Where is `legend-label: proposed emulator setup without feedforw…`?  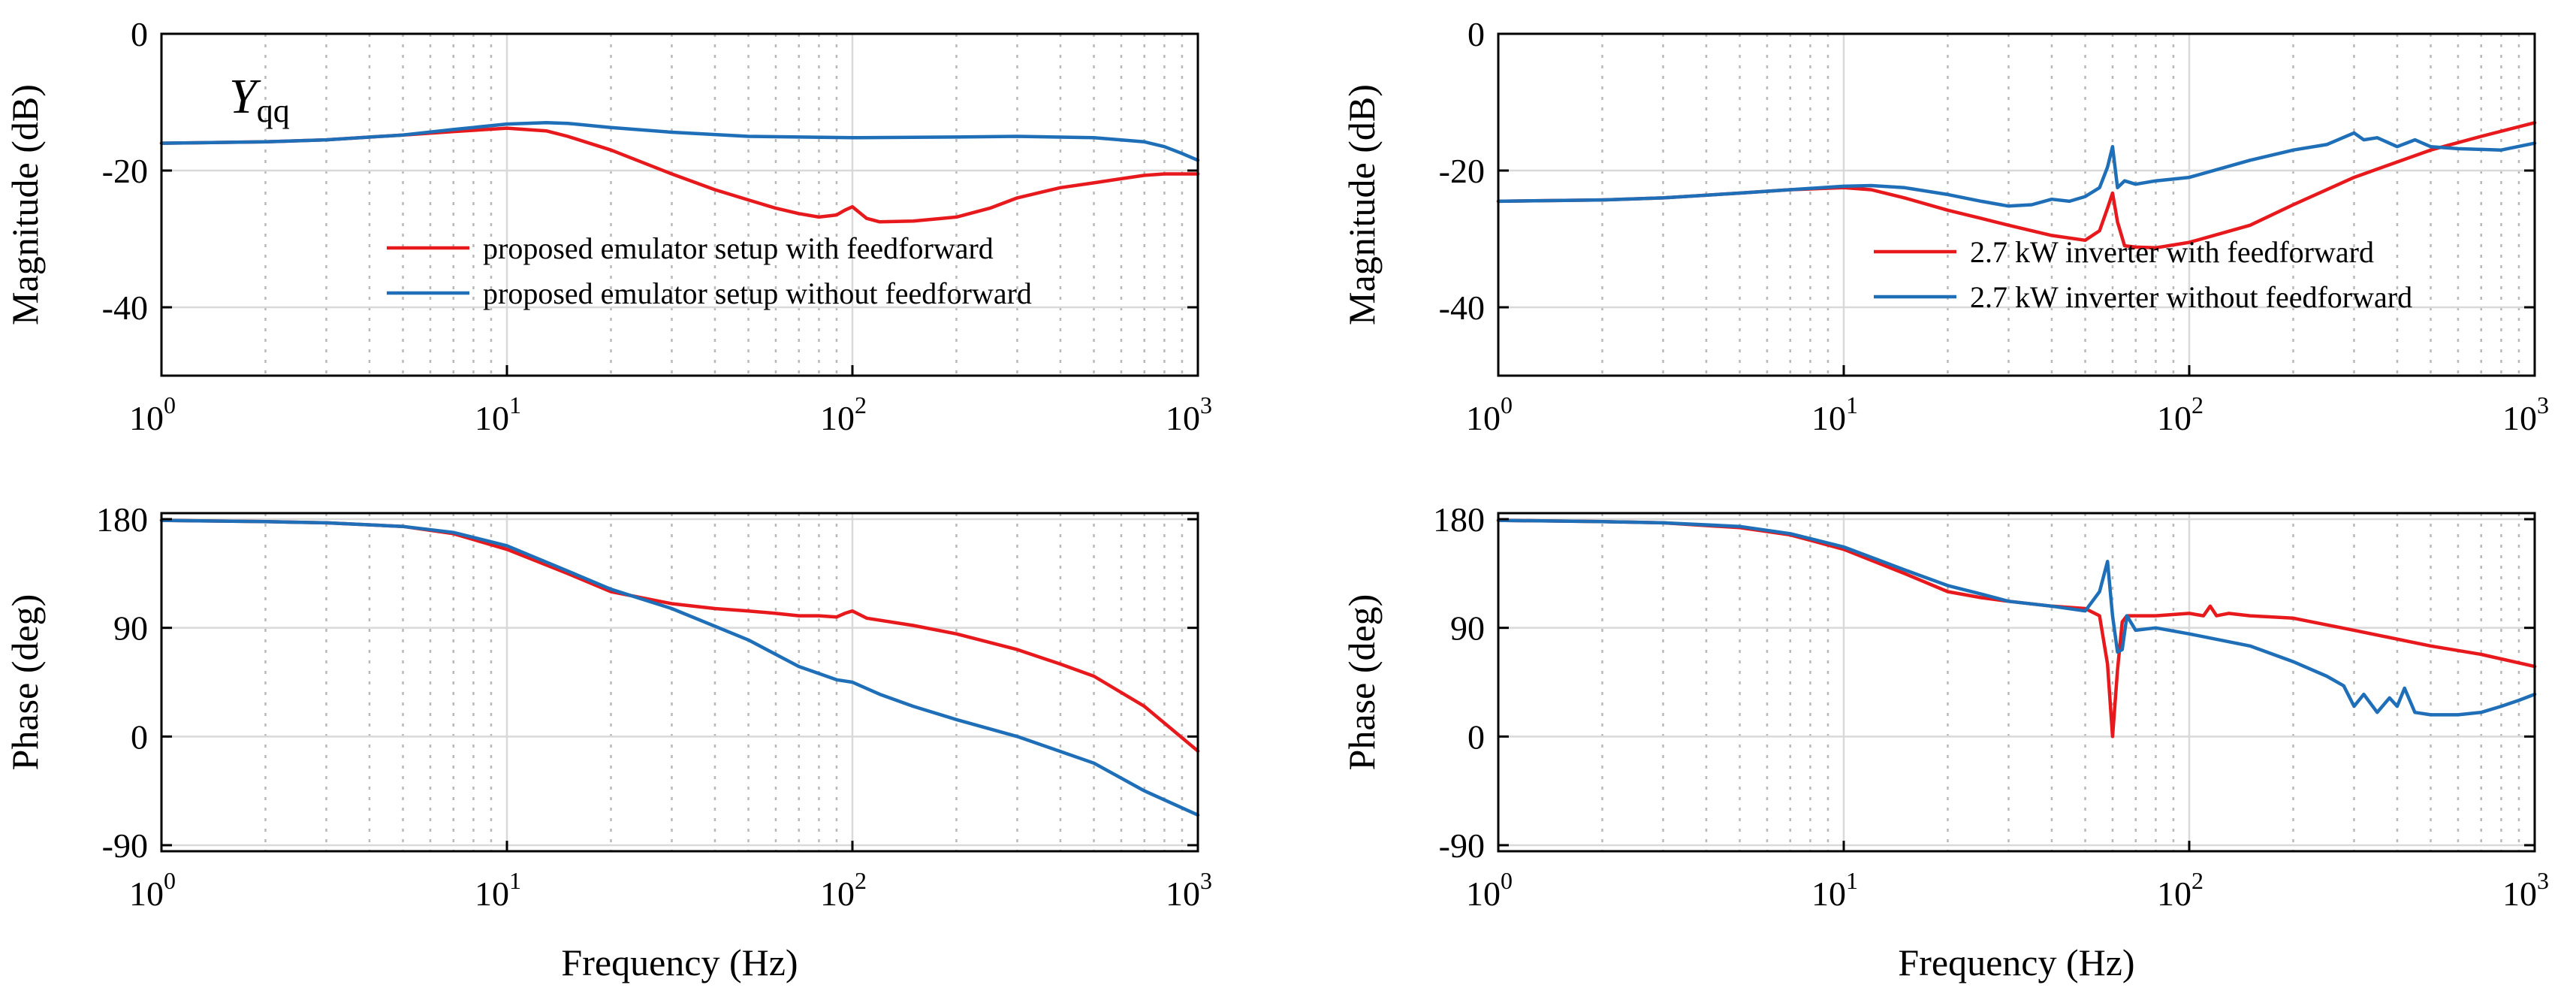
legend-label: proposed emulator setup without feedforw… is located at coordinates (757, 293).